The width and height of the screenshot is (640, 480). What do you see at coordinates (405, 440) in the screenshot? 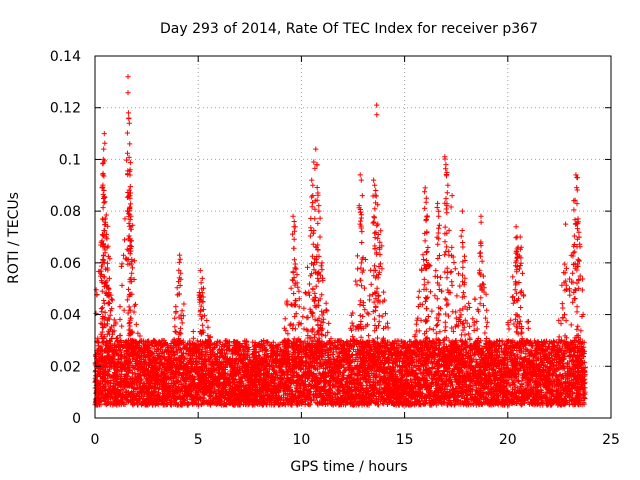
I see `x-tick-label: 15` at bounding box center [405, 440].